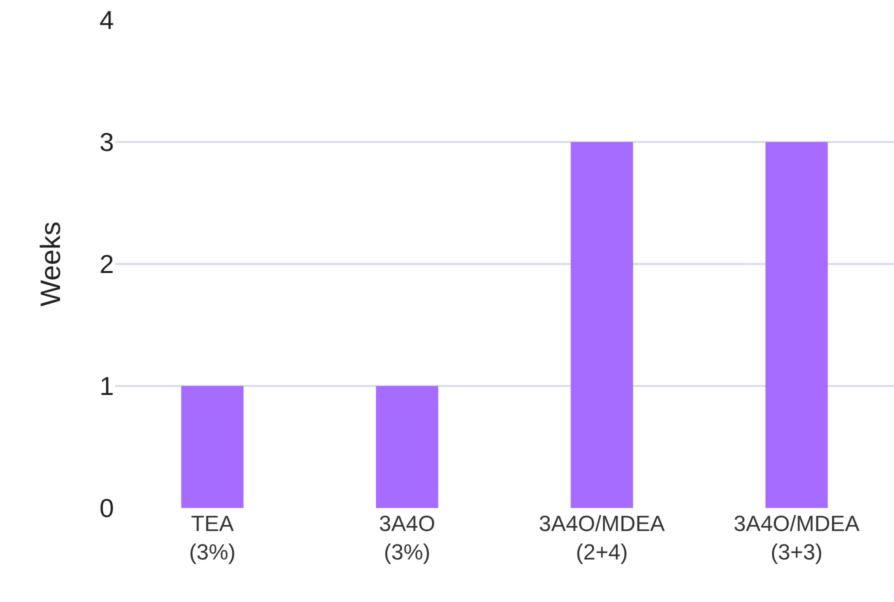 This screenshot has height=602, width=894. Describe the element at coordinates (50, 264) in the screenshot. I see `y-axis-title: Weeks` at that location.